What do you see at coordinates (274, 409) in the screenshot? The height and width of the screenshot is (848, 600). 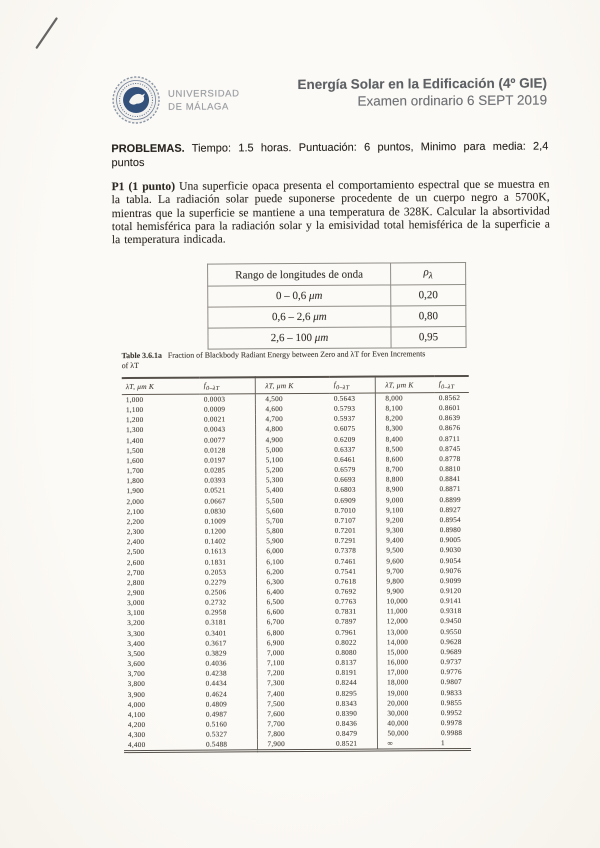 I see `lambda-t-value: 4,600` at bounding box center [274, 409].